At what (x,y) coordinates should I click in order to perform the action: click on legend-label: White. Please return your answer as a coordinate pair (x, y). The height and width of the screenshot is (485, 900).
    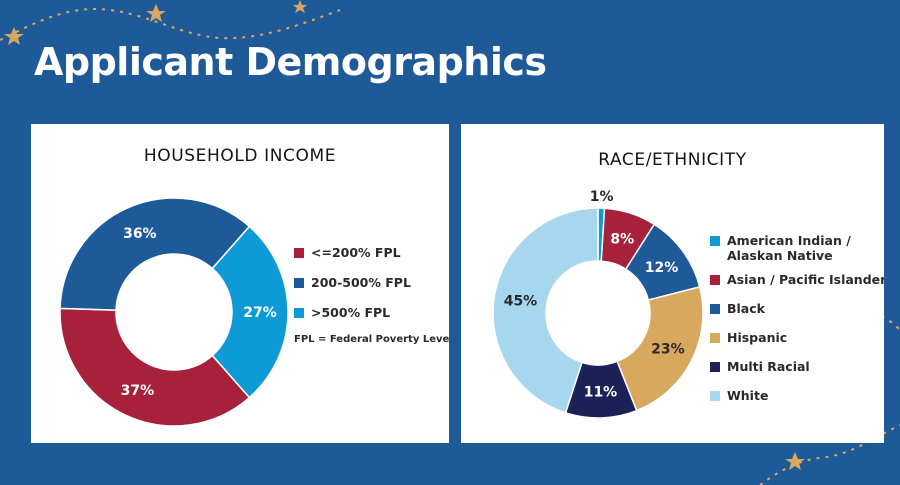
    Looking at the image, I should click on (747, 395).